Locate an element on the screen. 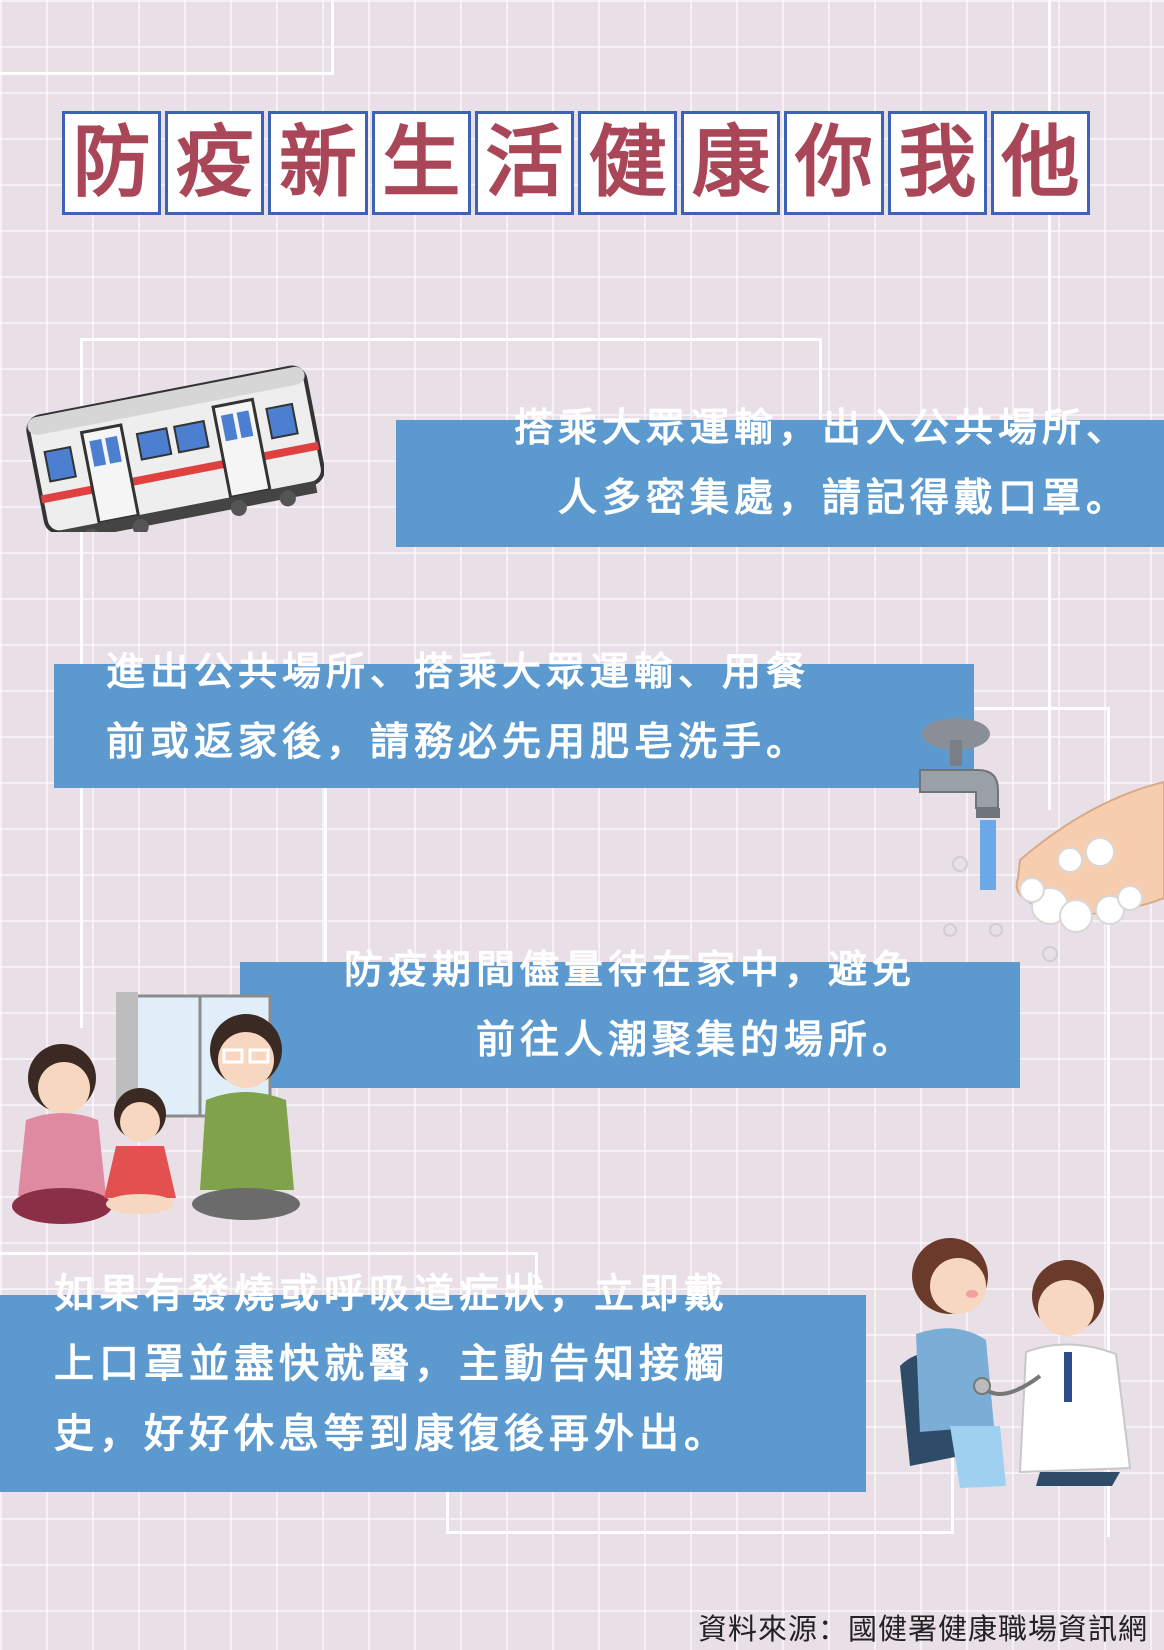  tip-line: 前或返家後，請務必先用肥皂洗手。 is located at coordinates (458, 742).